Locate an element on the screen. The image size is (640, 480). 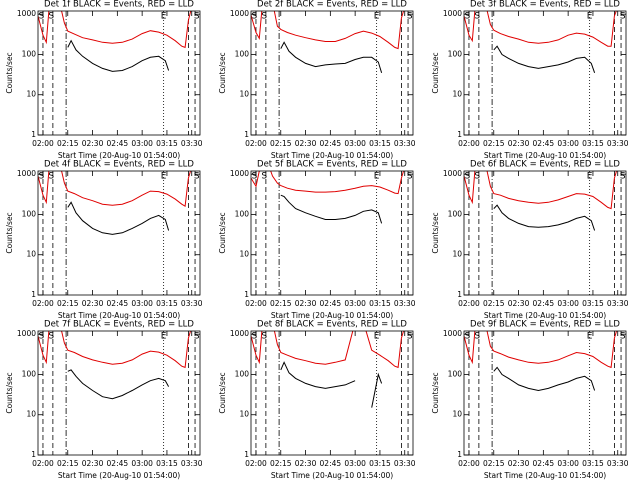
chart-title: Det 4f BLACK = Events, RED = LLD is located at coordinates (119, 165).